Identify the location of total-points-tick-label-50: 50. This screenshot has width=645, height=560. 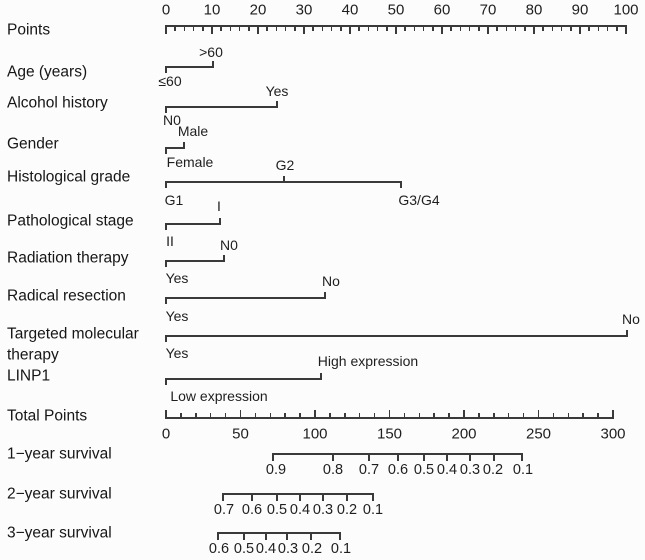
(240, 434).